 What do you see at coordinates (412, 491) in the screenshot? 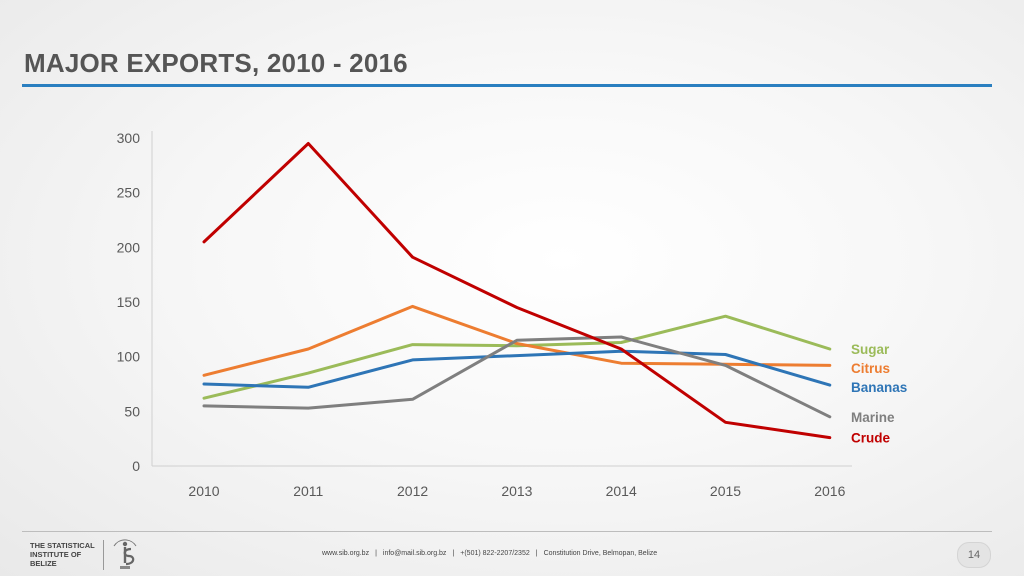
I see `x-tick-label: 2012` at bounding box center [412, 491].